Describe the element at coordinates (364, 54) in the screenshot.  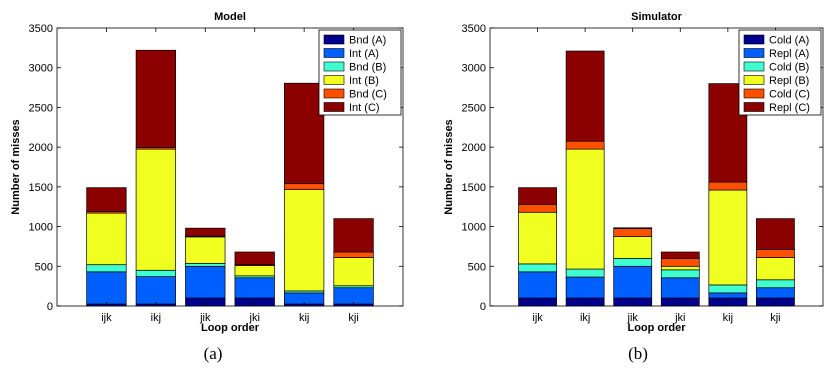
I see `chart1-legend-label: Int (A)` at that location.